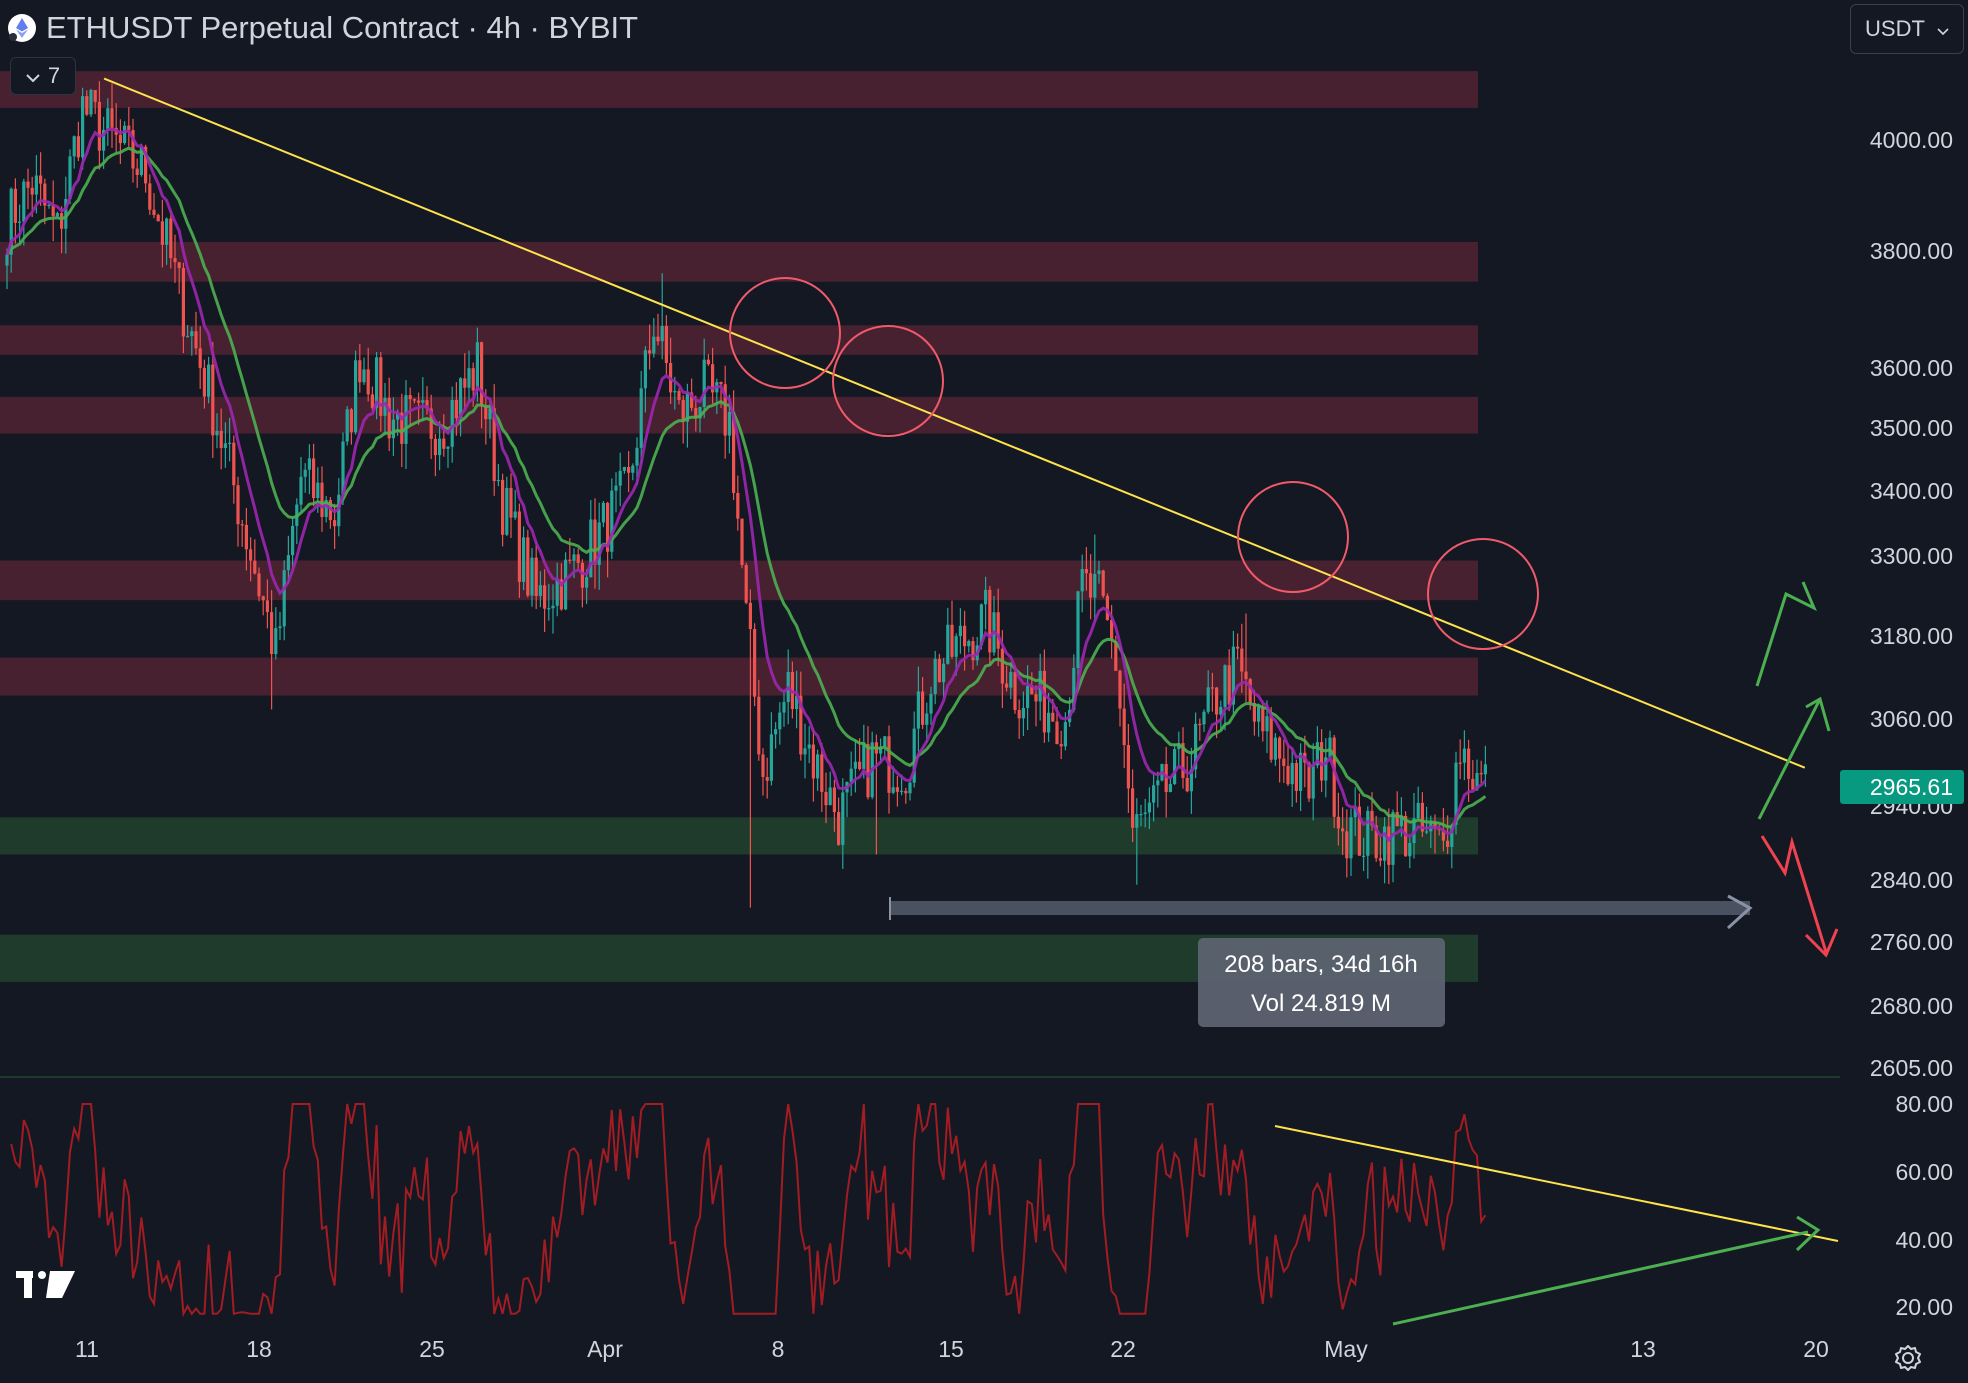 The image size is (1968, 1383). What do you see at coordinates (1924, 1240) in the screenshot?
I see `rsi-axis-label: 40.00` at bounding box center [1924, 1240].